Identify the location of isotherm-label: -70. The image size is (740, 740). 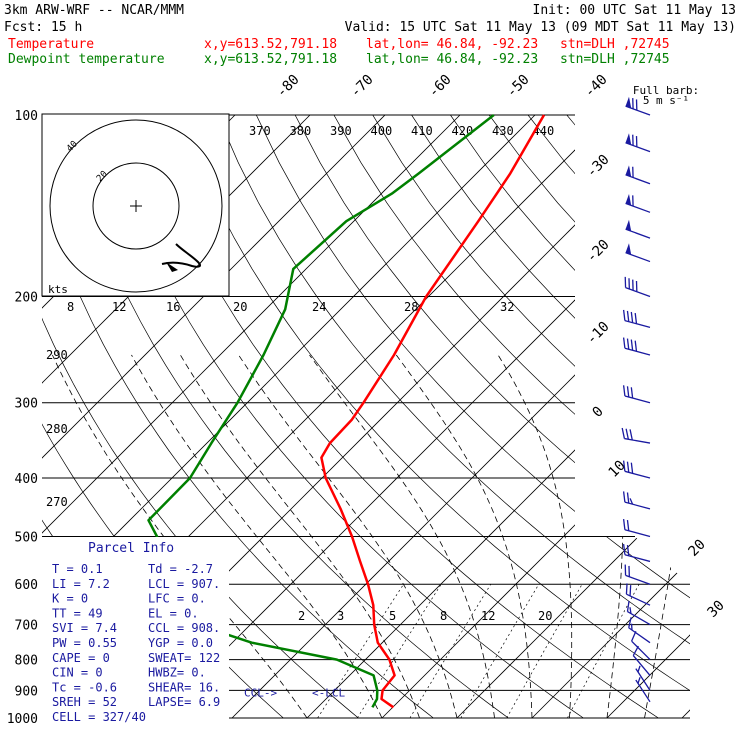
(362, 86).